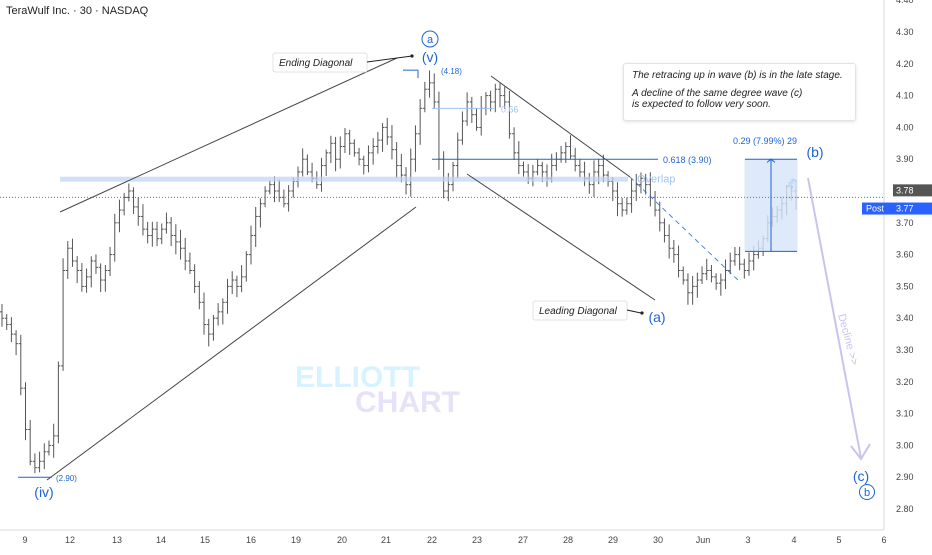 This screenshot has height=555, width=932. What do you see at coordinates (561, 237) in the screenshot?
I see `leading-diagonal-lower-line` at bounding box center [561, 237].